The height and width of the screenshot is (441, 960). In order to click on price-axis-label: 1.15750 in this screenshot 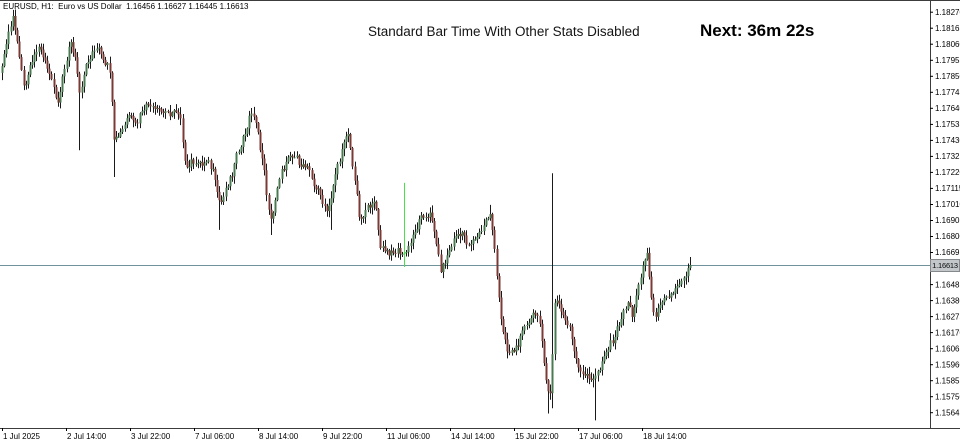, I will do `click(947, 396)`.